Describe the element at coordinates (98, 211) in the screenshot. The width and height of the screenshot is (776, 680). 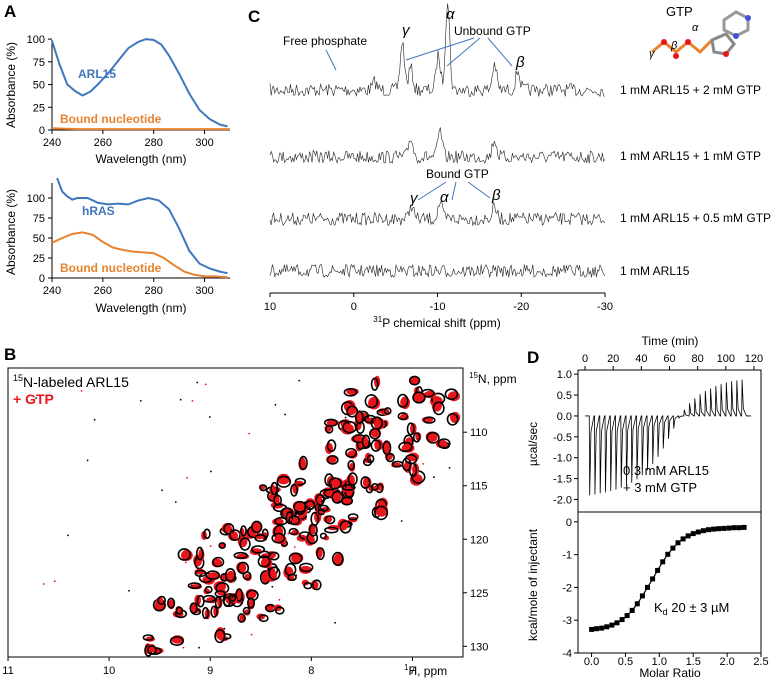
I see `a-bottom-legend-hras: hRAS` at that location.